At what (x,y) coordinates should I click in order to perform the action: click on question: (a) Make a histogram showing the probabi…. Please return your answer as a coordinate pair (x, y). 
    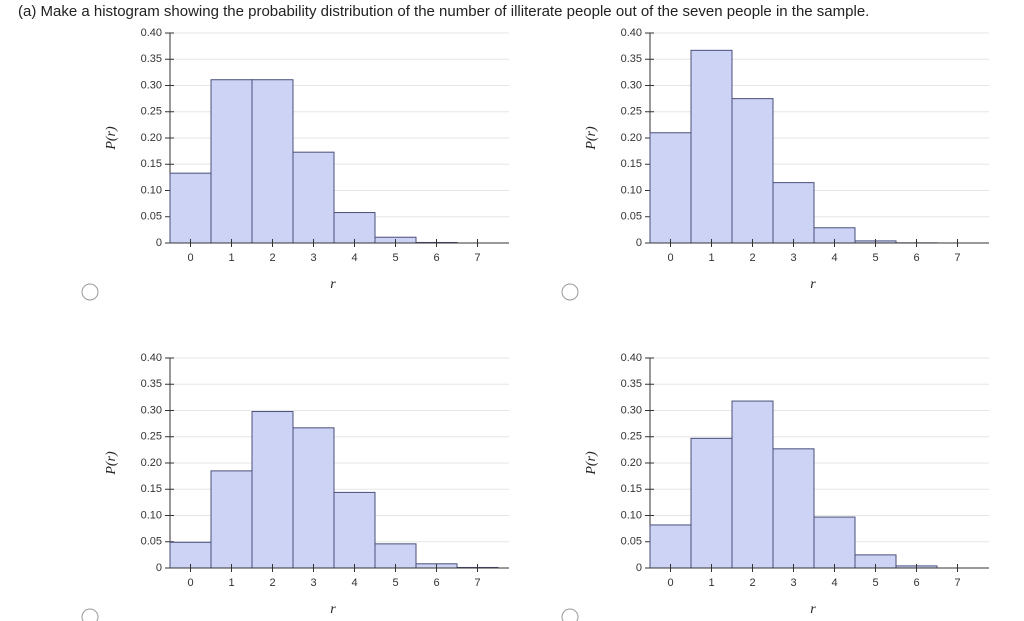
    Looking at the image, I should click on (443, 11).